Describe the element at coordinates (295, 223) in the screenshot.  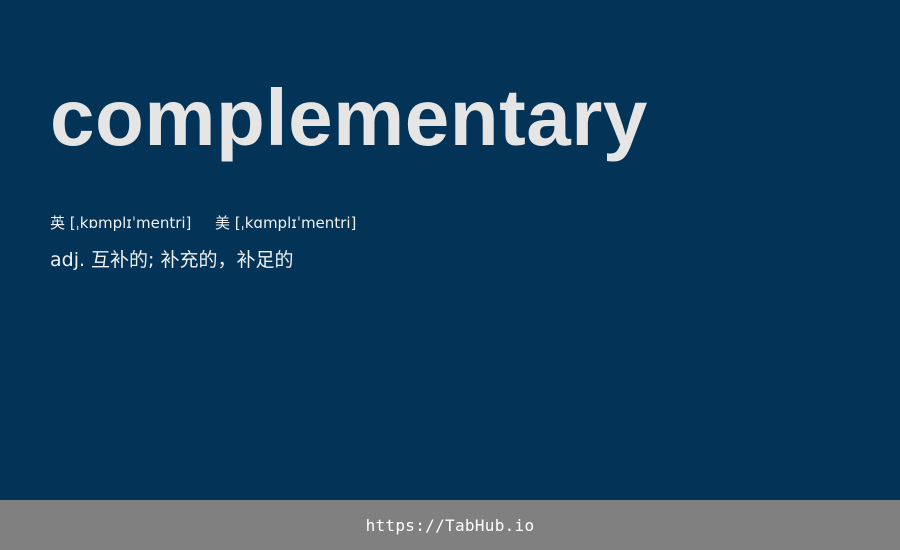
I see `us-ipa: [ˌkɑmplɪˈmentri]` at that location.